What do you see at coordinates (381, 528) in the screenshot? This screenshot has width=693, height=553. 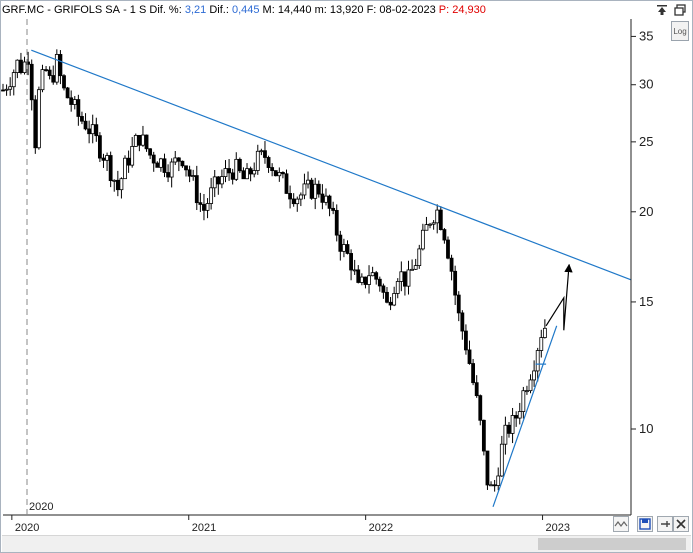 I see `x-tick-label: 2022` at bounding box center [381, 528].